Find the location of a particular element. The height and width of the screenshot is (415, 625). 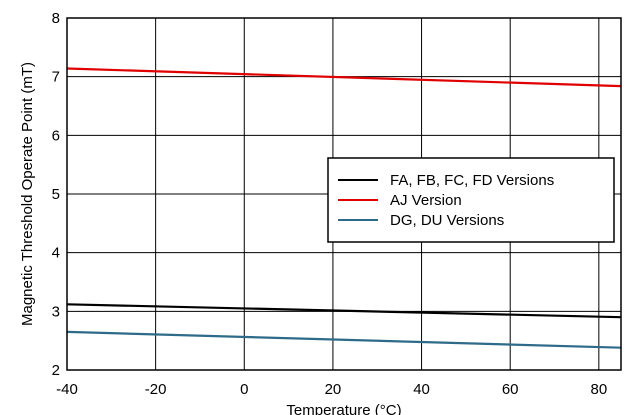

x-tick-label: 60 is located at coordinates (510, 389).